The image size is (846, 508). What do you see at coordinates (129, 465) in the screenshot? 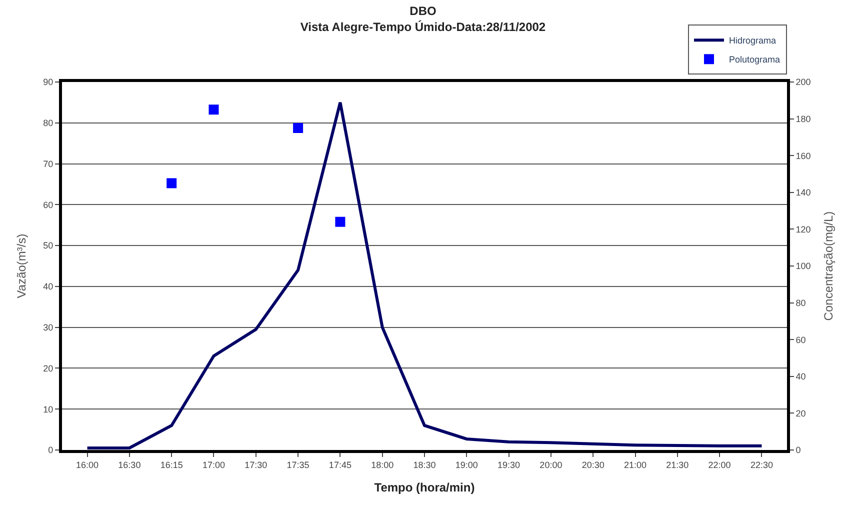
I see `x-tick-label: 16:30` at bounding box center [129, 465].